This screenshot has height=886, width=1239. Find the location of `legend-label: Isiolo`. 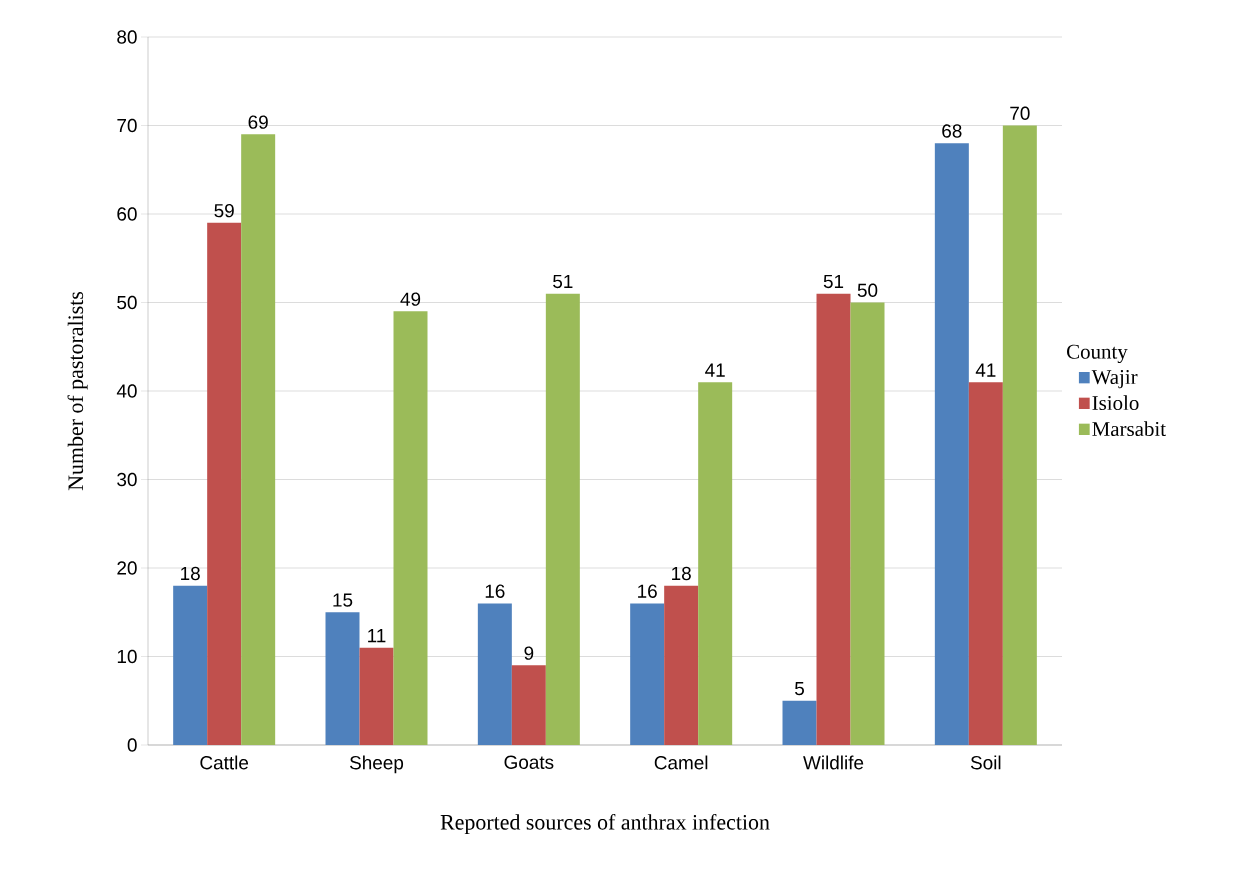

legend-label: Isiolo is located at coordinates (1115, 403).